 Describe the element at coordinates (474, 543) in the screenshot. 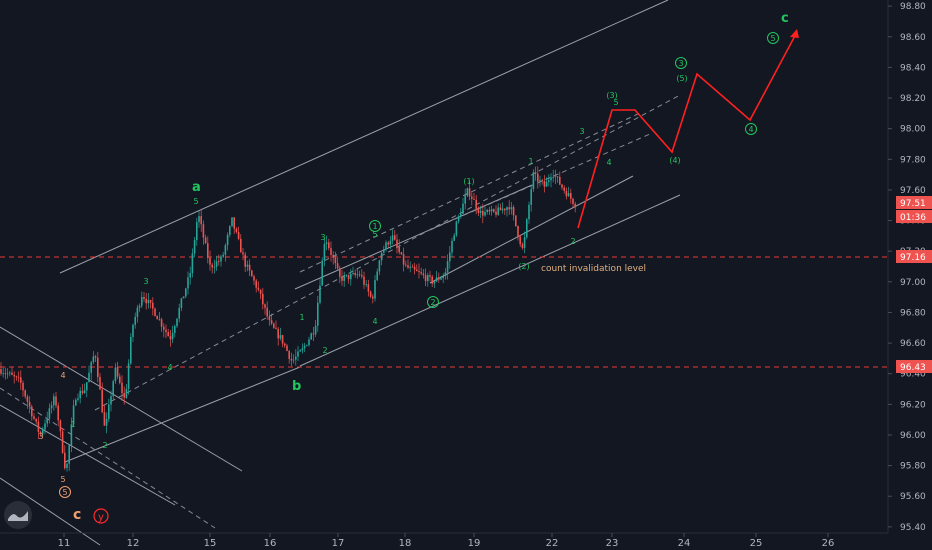

I see `time-tick-label: 19` at that location.